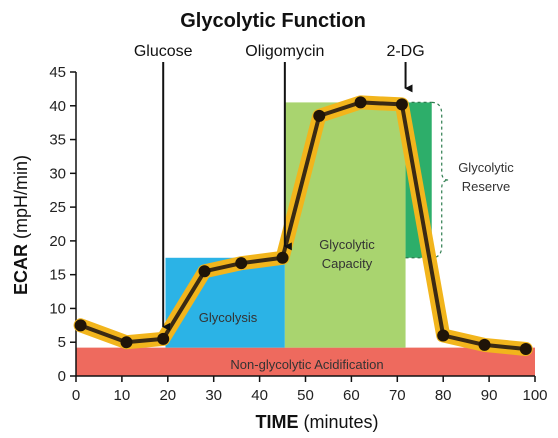 The image size is (558, 438). What do you see at coordinates (57, 308) in the screenshot?
I see `y-tick-label: 10` at bounding box center [57, 308].